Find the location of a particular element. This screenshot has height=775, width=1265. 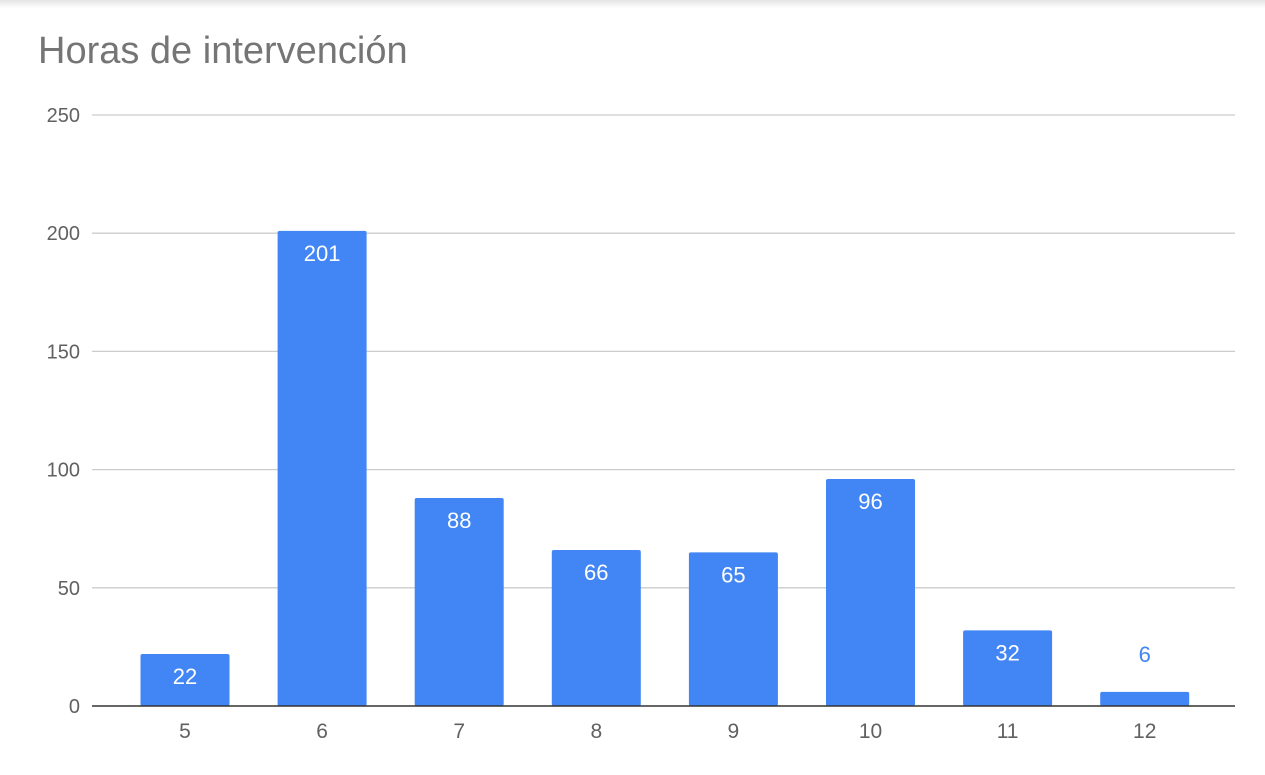

y-tick-label: 150 is located at coordinates (63, 352).